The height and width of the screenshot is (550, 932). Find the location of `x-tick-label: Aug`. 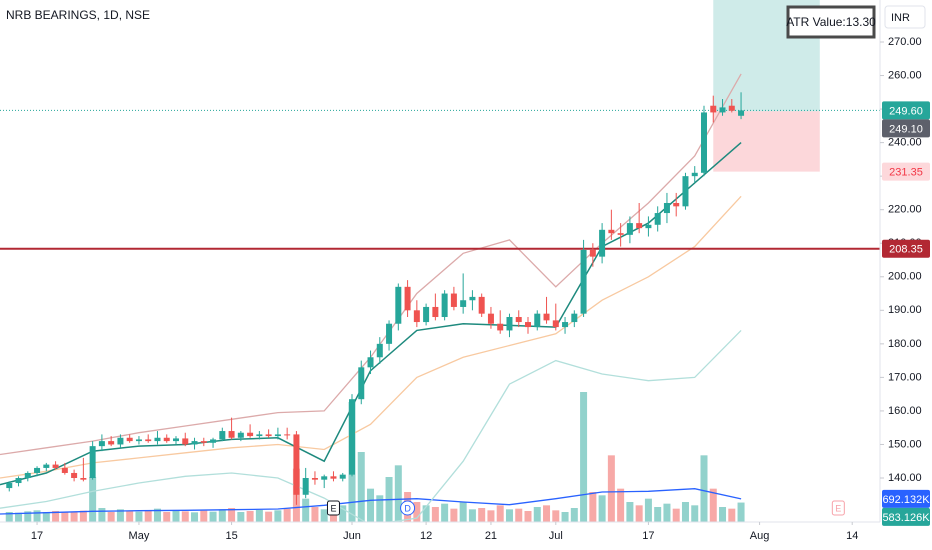

x-tick-label: Aug is located at coordinates (760, 536).